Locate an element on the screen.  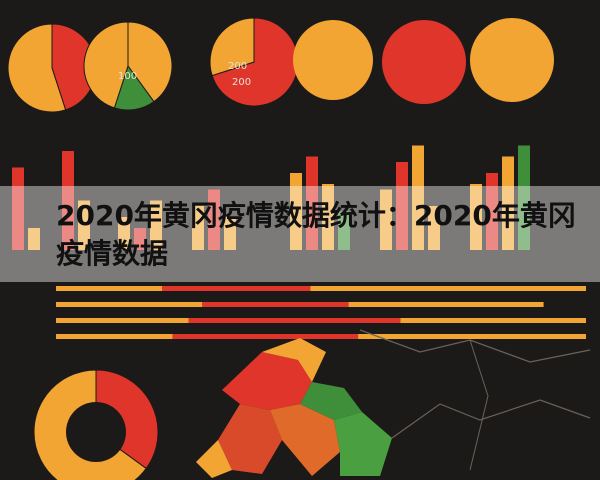
horizontal-bar-list is located at coordinates (321, 312).